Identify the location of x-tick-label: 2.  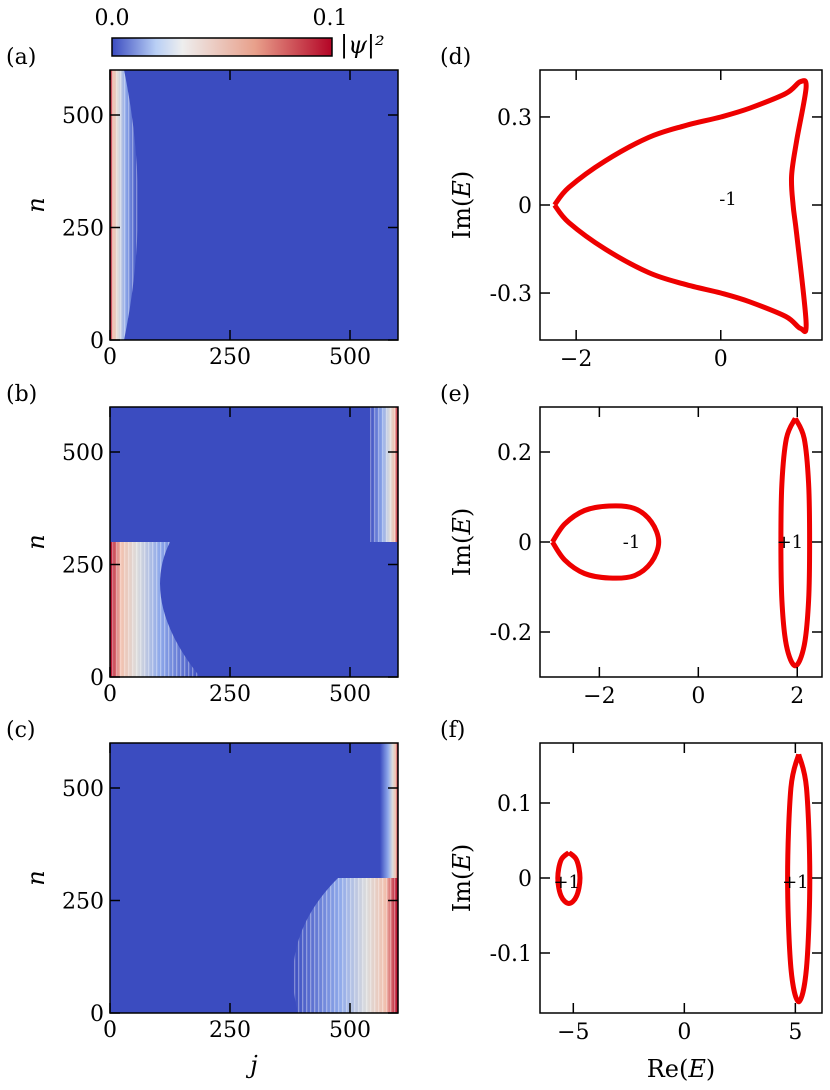
(797, 696).